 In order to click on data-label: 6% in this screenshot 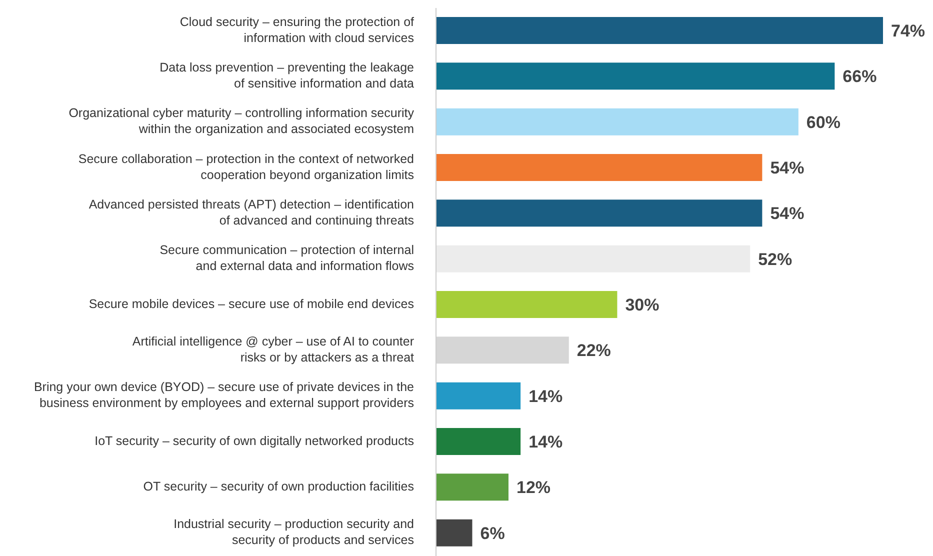, I will do `click(492, 533)`.